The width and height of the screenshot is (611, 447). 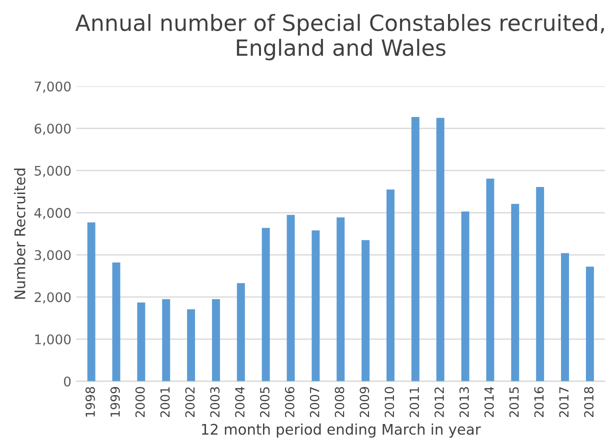 What do you see at coordinates (52, 87) in the screenshot?
I see `y-tick-label: 7,000` at bounding box center [52, 87].